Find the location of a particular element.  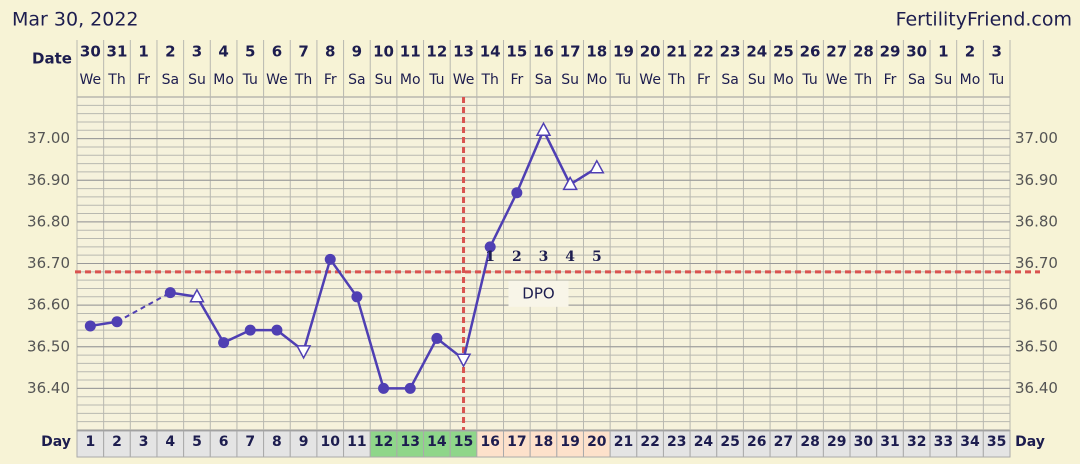

date-label: 21 is located at coordinates (676, 52).